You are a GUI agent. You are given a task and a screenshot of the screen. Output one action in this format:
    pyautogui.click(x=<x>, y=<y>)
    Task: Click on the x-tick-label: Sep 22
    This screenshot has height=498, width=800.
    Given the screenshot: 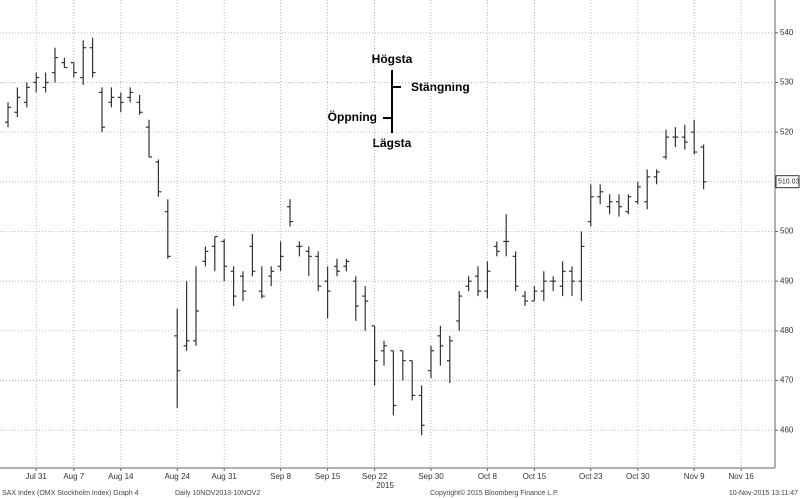 What is the action you would take?
    pyautogui.click(x=375, y=476)
    